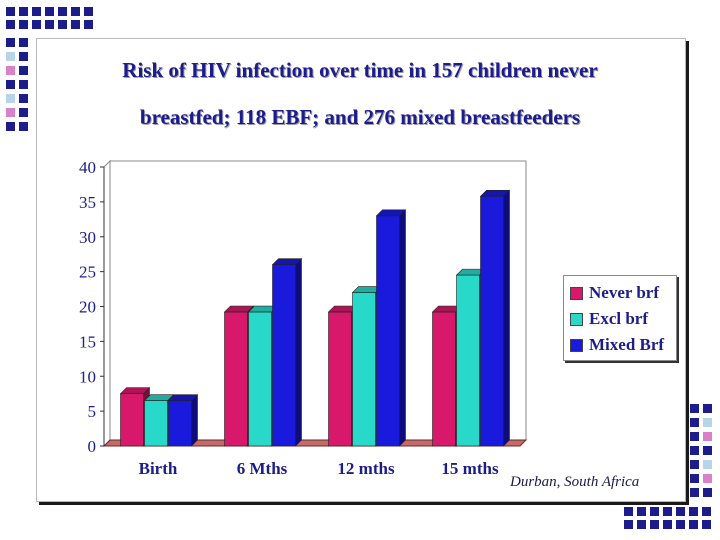  I want to click on legend-label-mixed-brf: Mixed Brf, so click(627, 344).